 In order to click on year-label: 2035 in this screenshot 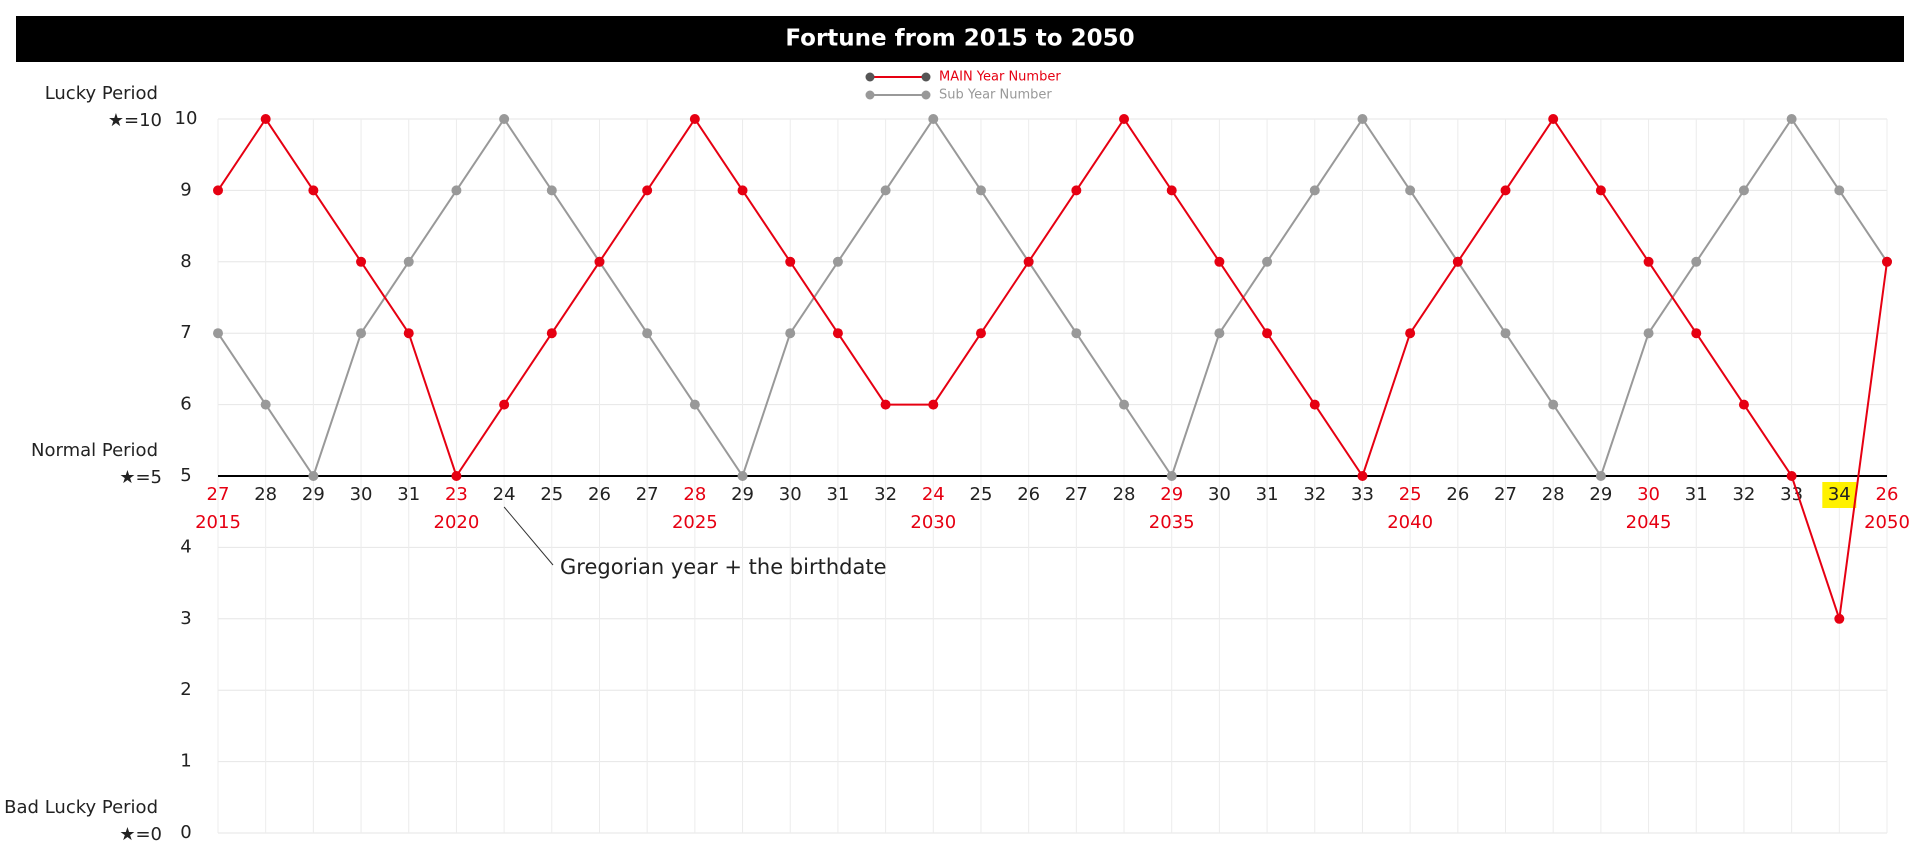, I will do `click(1172, 522)`.